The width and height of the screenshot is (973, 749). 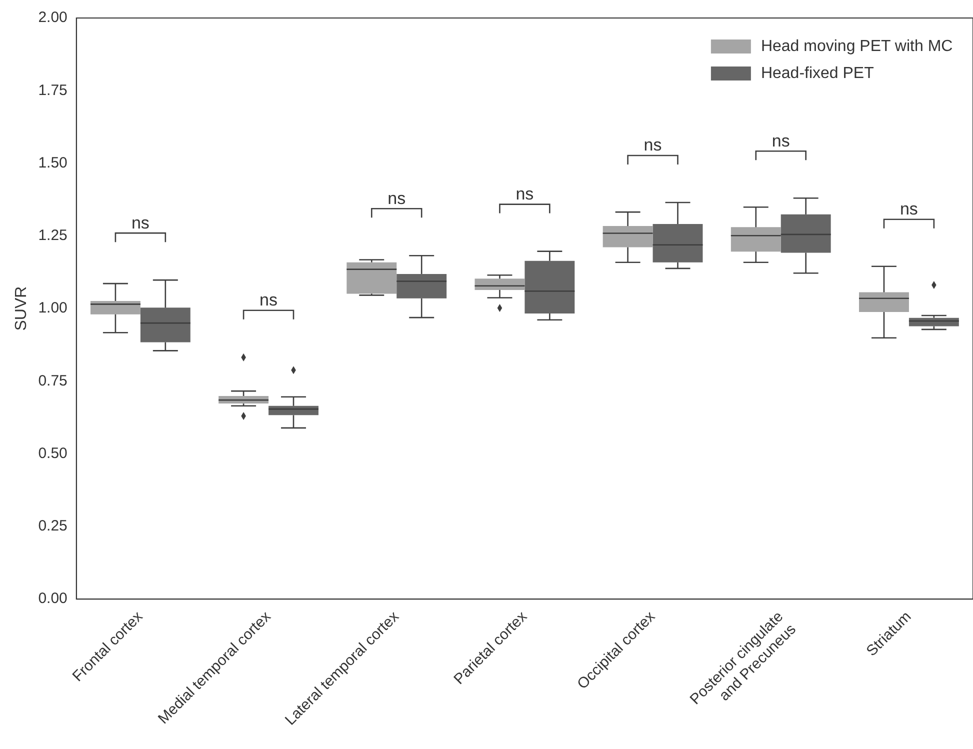 I want to click on y-tick-label: 1.50, so click(x=53, y=163).